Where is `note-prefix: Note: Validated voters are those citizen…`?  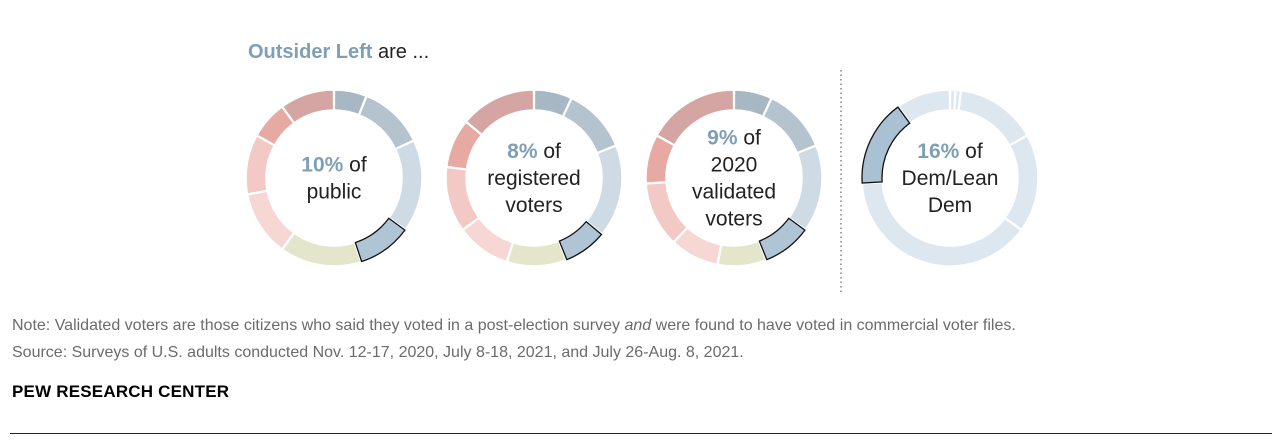 note-prefix: Note: Validated voters are those citizen… is located at coordinates (318, 325).